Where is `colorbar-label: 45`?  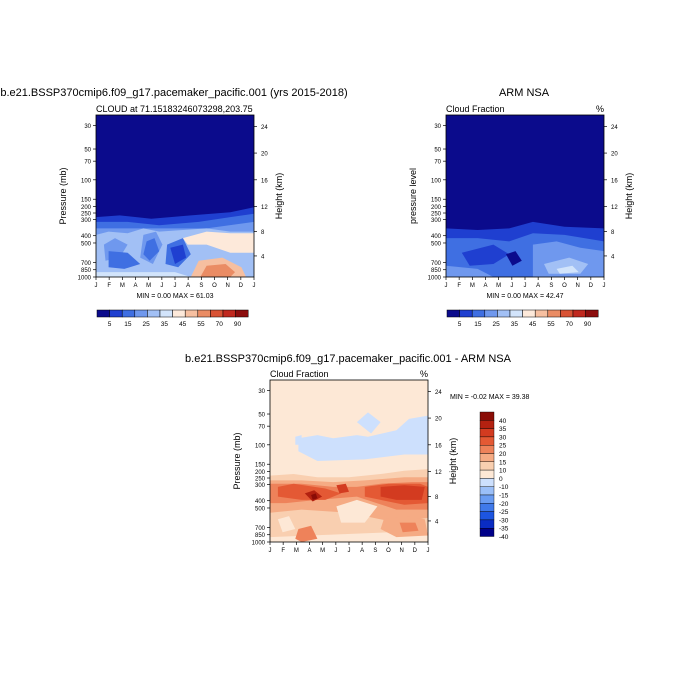 colorbar-label: 45 is located at coordinates (183, 324).